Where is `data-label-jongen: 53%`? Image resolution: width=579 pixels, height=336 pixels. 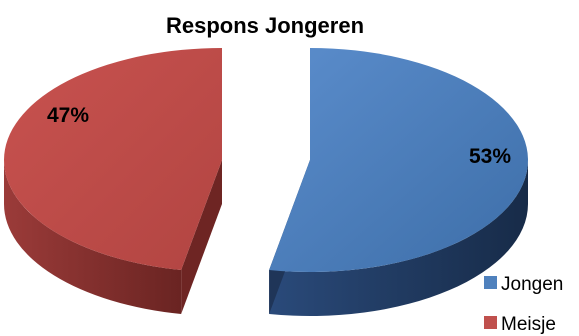
data-label-jongen: 53% is located at coordinates (490, 156).